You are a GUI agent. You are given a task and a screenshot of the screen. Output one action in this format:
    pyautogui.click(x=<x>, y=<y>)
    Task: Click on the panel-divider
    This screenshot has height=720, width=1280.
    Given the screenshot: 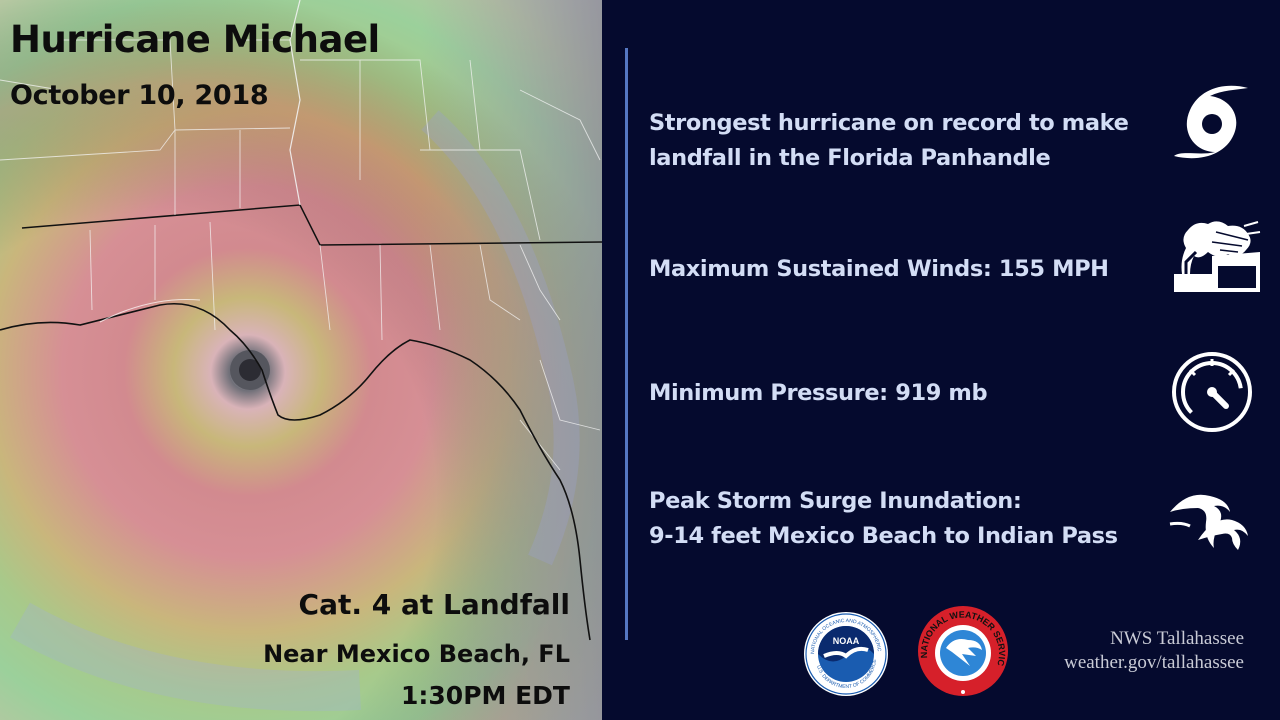 What is the action you would take?
    pyautogui.click(x=626, y=344)
    